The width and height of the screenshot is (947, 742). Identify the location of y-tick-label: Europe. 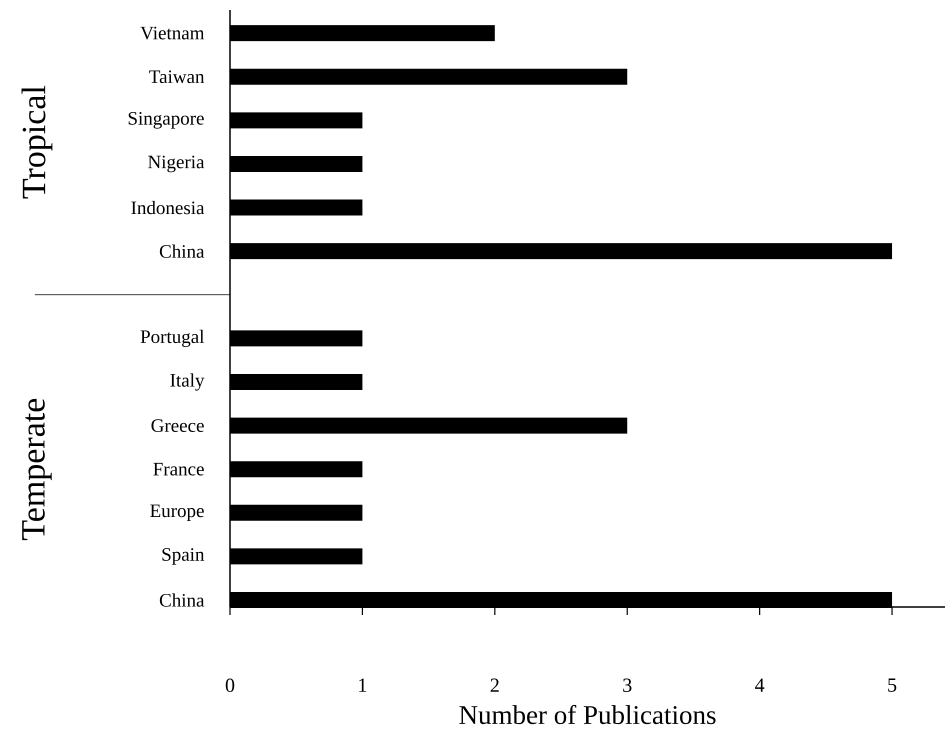
(177, 513).